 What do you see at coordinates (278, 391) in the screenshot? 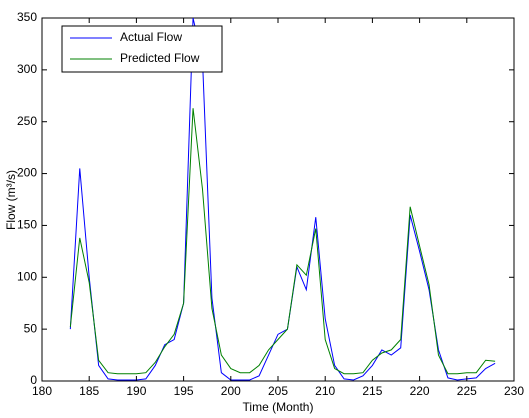
I see `x-tick-label: 205` at bounding box center [278, 391].